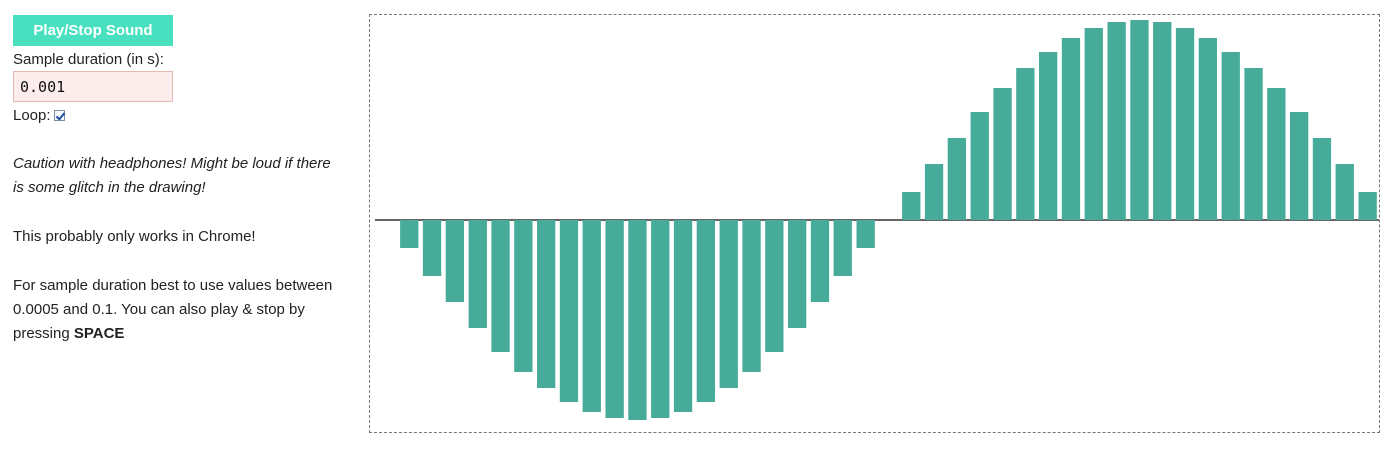  What do you see at coordinates (32, 115) in the screenshot?
I see `loop-label: Loop:` at bounding box center [32, 115].